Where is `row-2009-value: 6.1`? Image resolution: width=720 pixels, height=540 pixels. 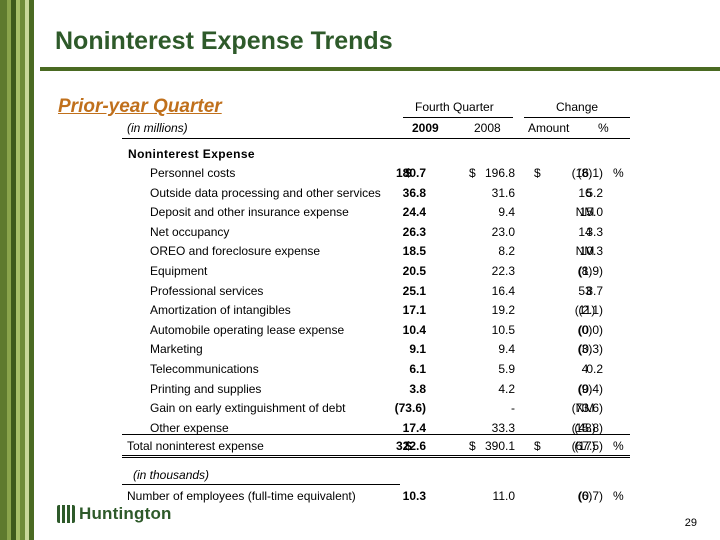 row-2009-value: 6.1 is located at coordinates (417, 369).